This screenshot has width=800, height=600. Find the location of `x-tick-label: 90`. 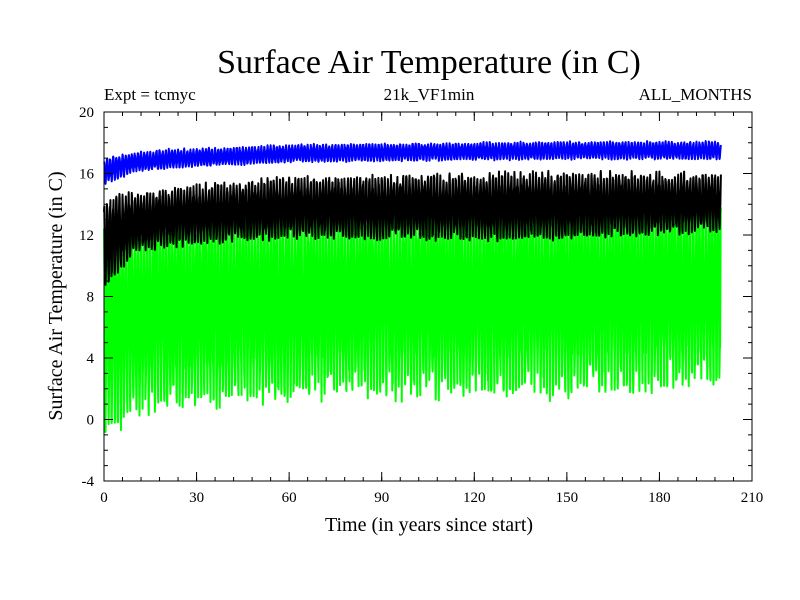

x-tick-label: 90 is located at coordinates (381, 498).